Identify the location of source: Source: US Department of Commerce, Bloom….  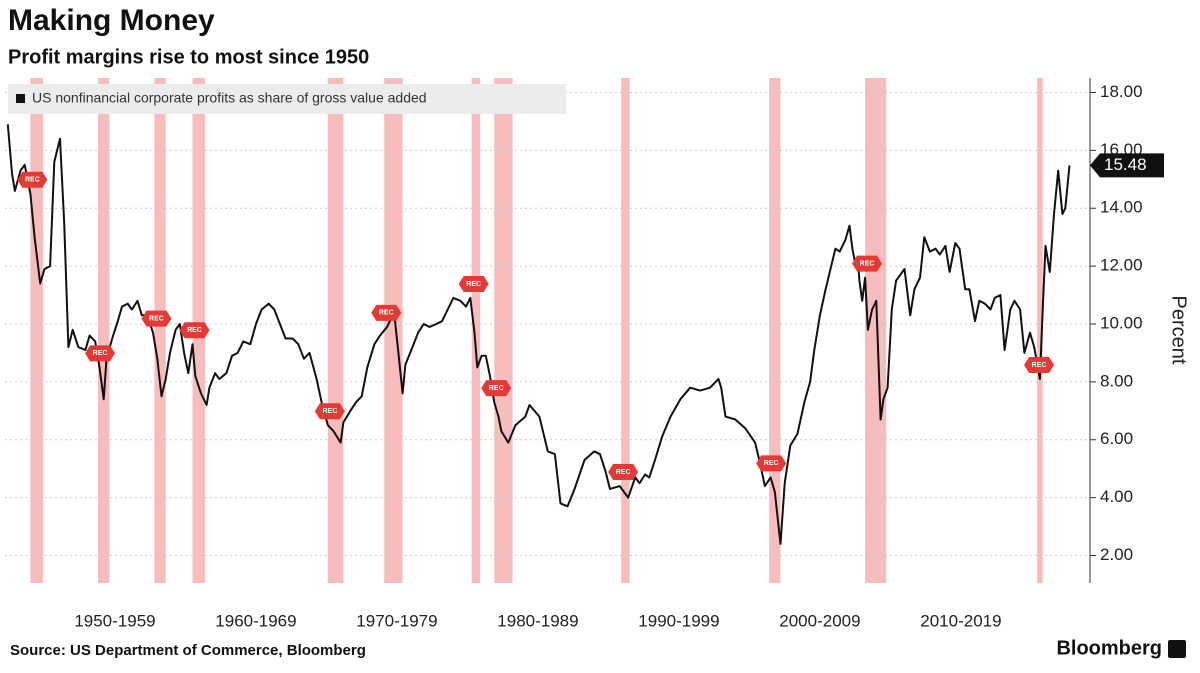
(188, 650).